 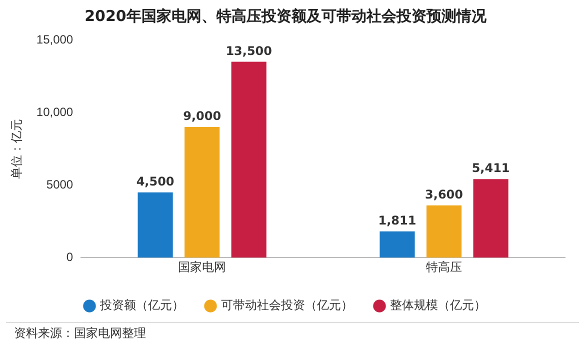 What do you see at coordinates (55, 39) in the screenshot?
I see `y-tick-label: 15,000` at bounding box center [55, 39].